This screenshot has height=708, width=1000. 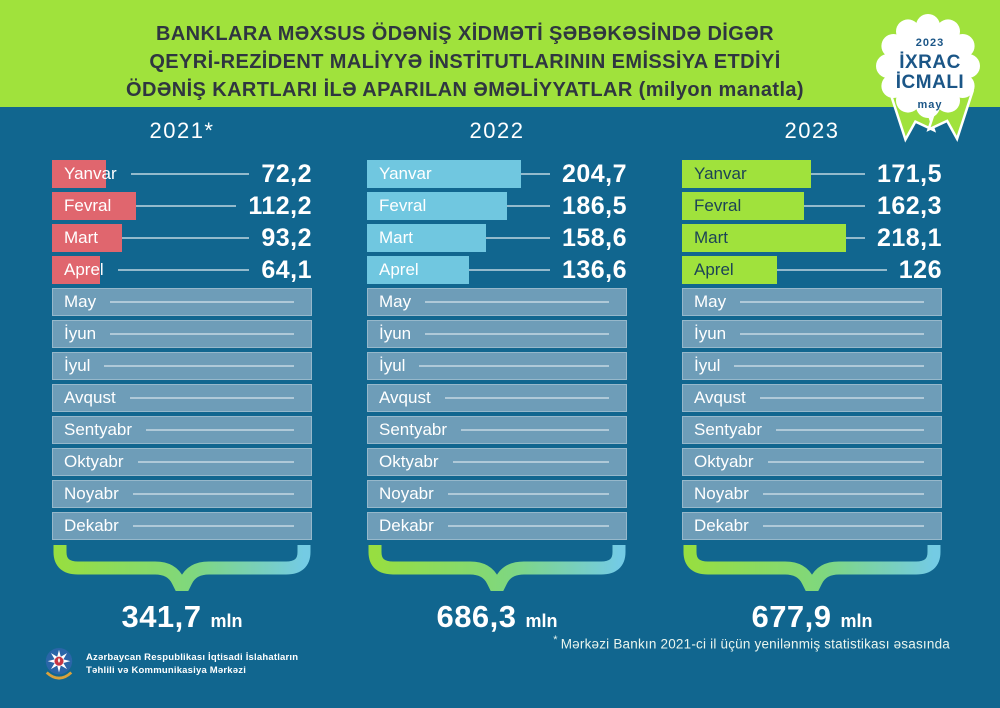 I want to click on value-bar-2023-Mart, so click(x=764, y=238).